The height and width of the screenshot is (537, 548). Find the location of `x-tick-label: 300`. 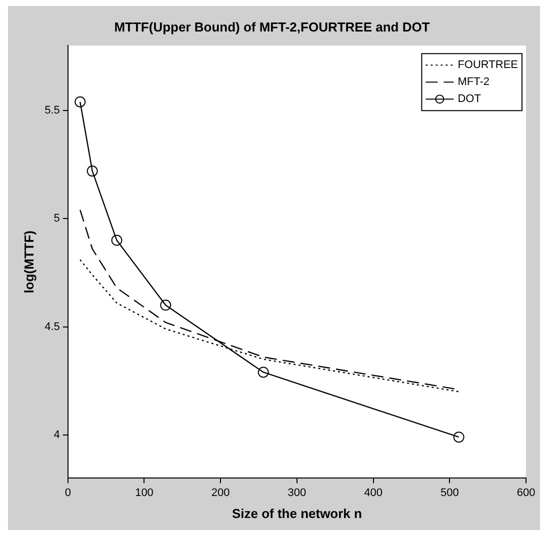

x-tick-label: 300 is located at coordinates (297, 492).